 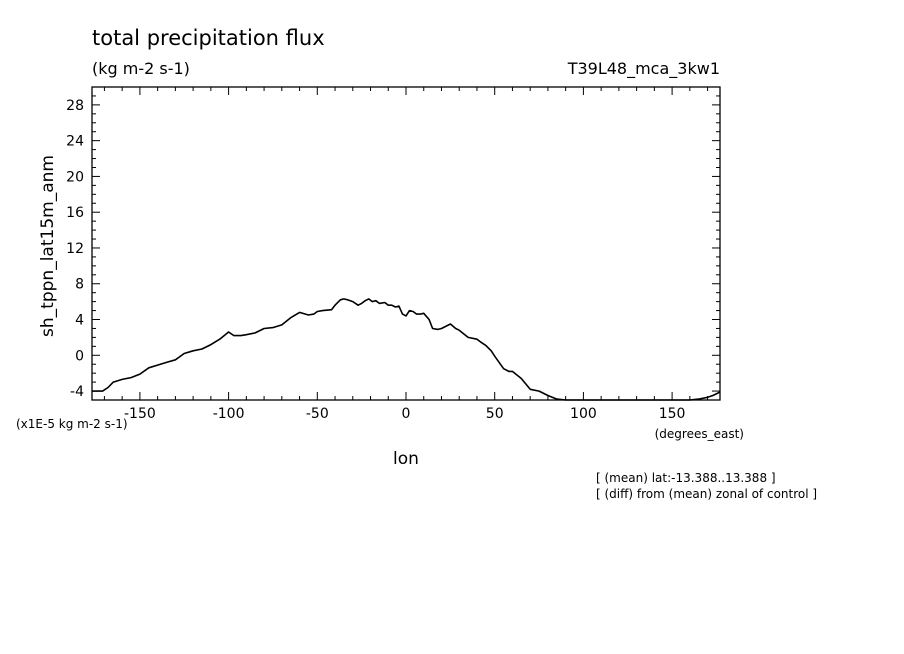 I want to click on chart-title: total precipitation flux, so click(x=208, y=38).